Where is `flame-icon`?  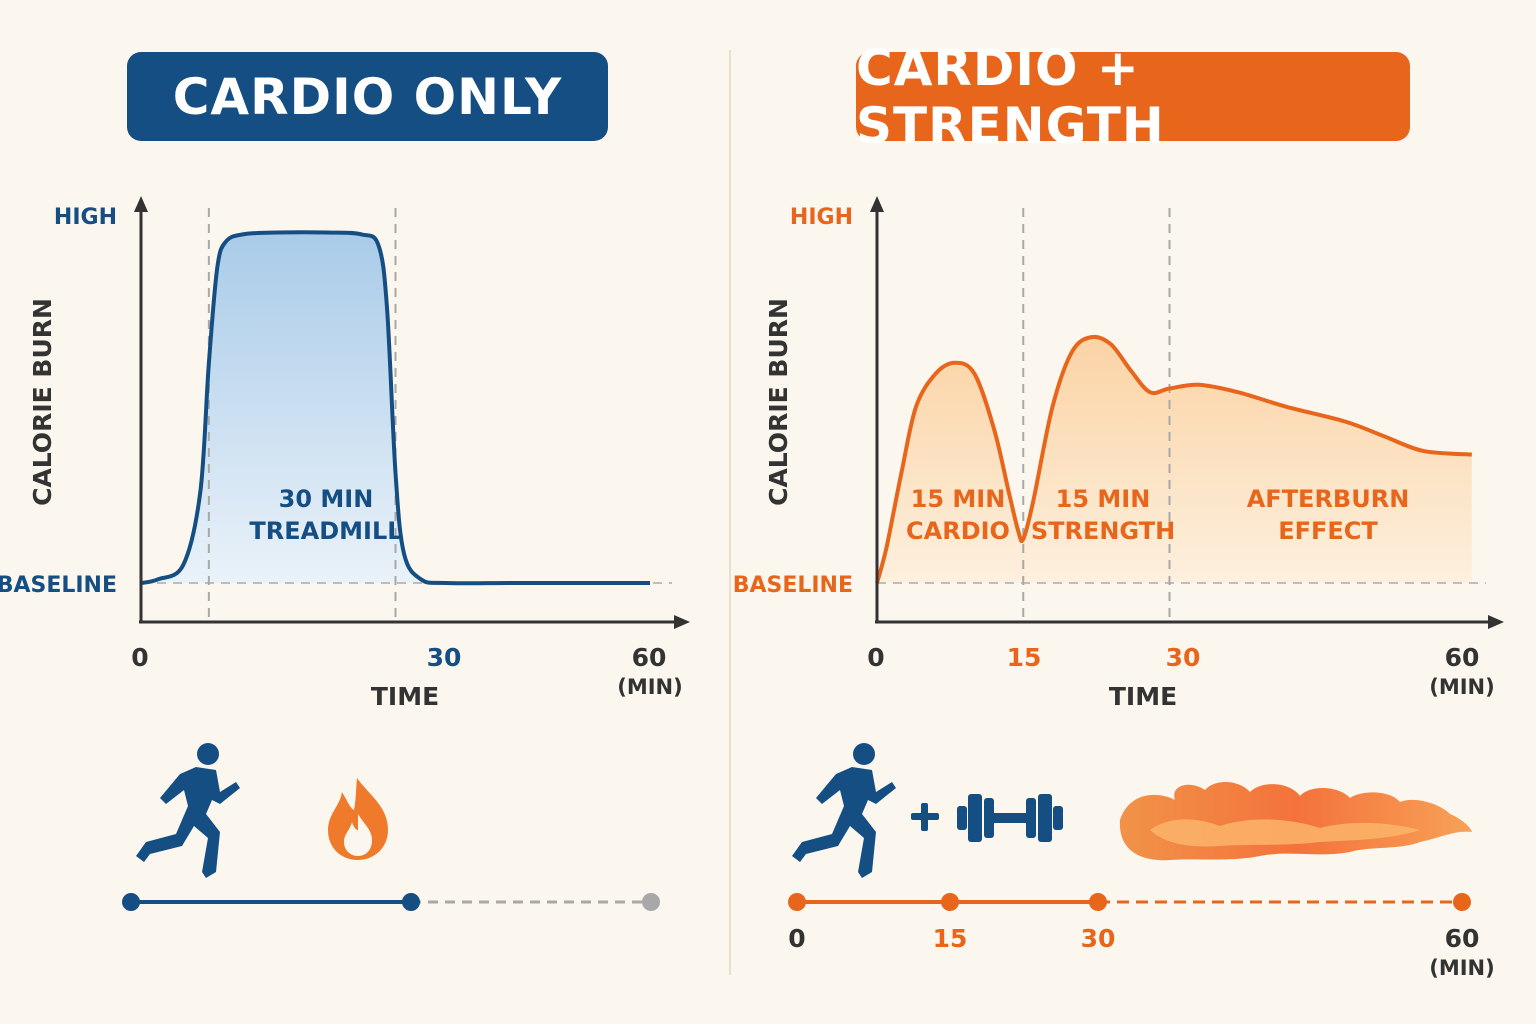
flame-icon is located at coordinates (358, 819).